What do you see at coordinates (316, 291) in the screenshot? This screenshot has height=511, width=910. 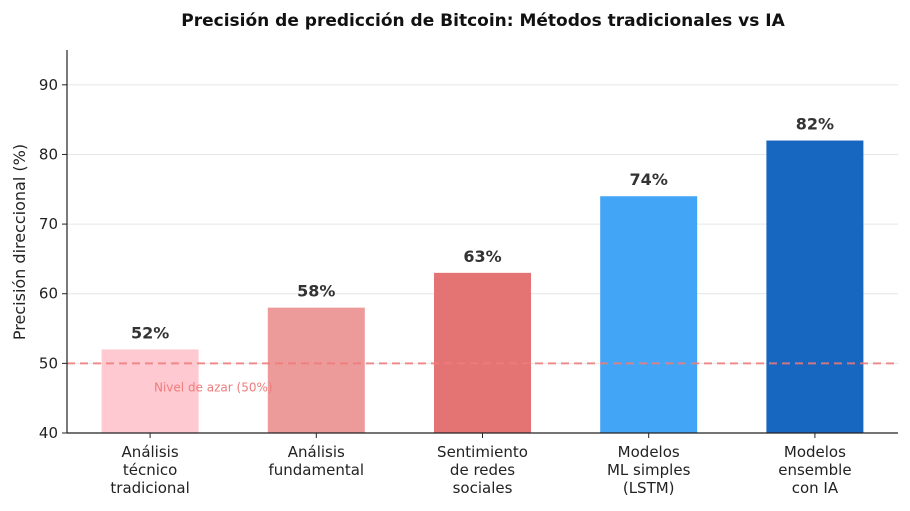 I see `value-label: 58%` at bounding box center [316, 291].